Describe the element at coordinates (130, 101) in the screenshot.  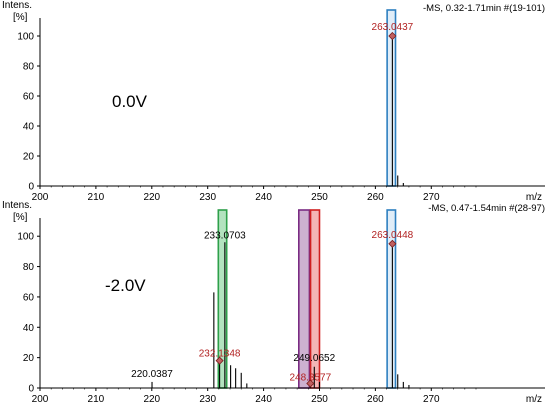
I see `top-condition-label: 0.0V` at that location.